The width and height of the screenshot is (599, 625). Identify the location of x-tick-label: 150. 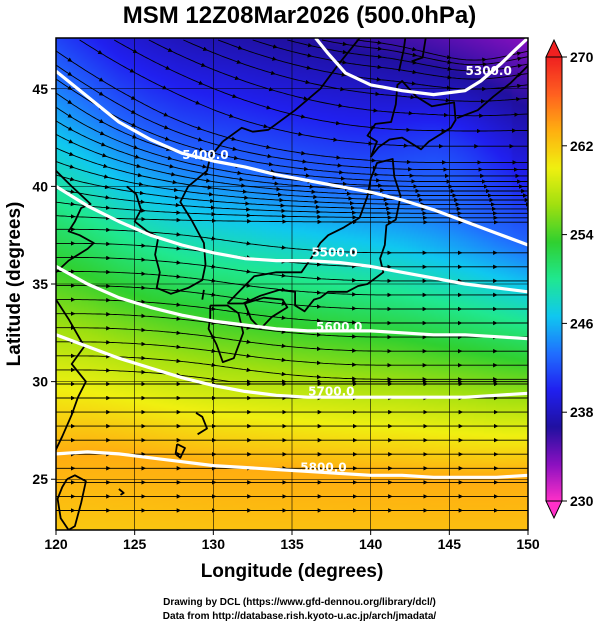
(528, 544).